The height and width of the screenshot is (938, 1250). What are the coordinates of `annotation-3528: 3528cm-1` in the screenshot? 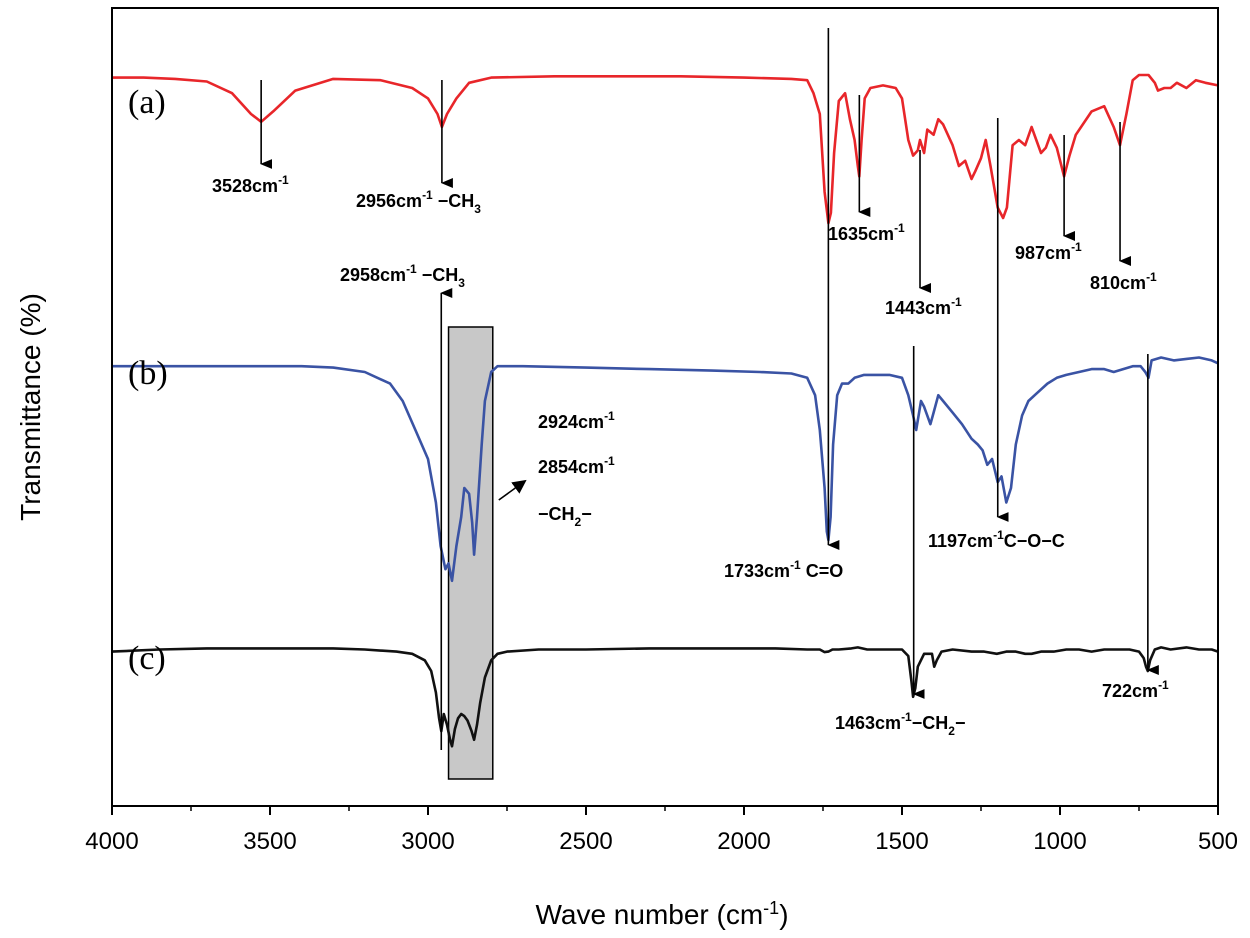 It's located at (250, 184).